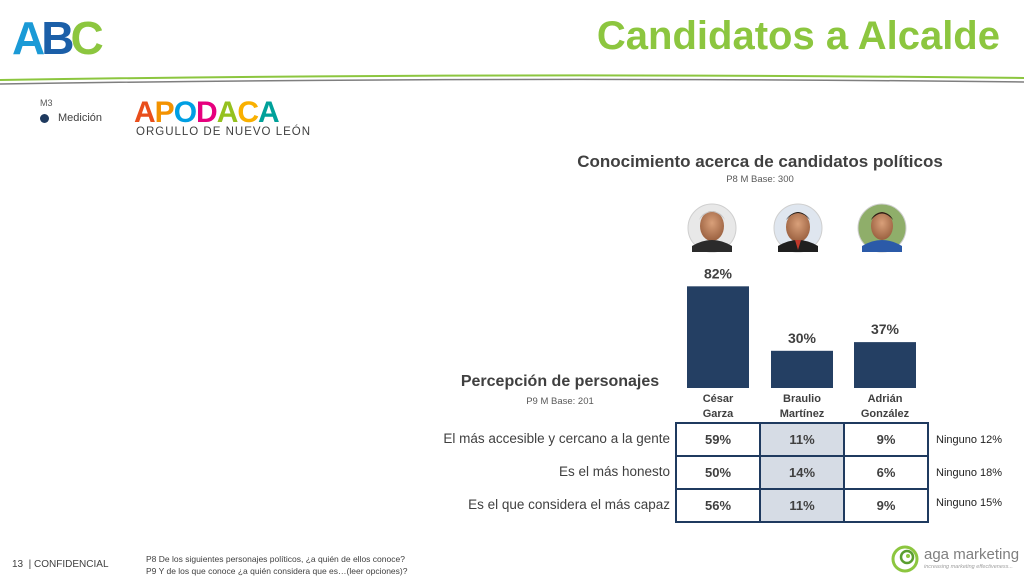 The image size is (1024, 579). What do you see at coordinates (569, 504) in the screenshot?
I see `perception-row-label: Es el que considera el más capaz` at bounding box center [569, 504].